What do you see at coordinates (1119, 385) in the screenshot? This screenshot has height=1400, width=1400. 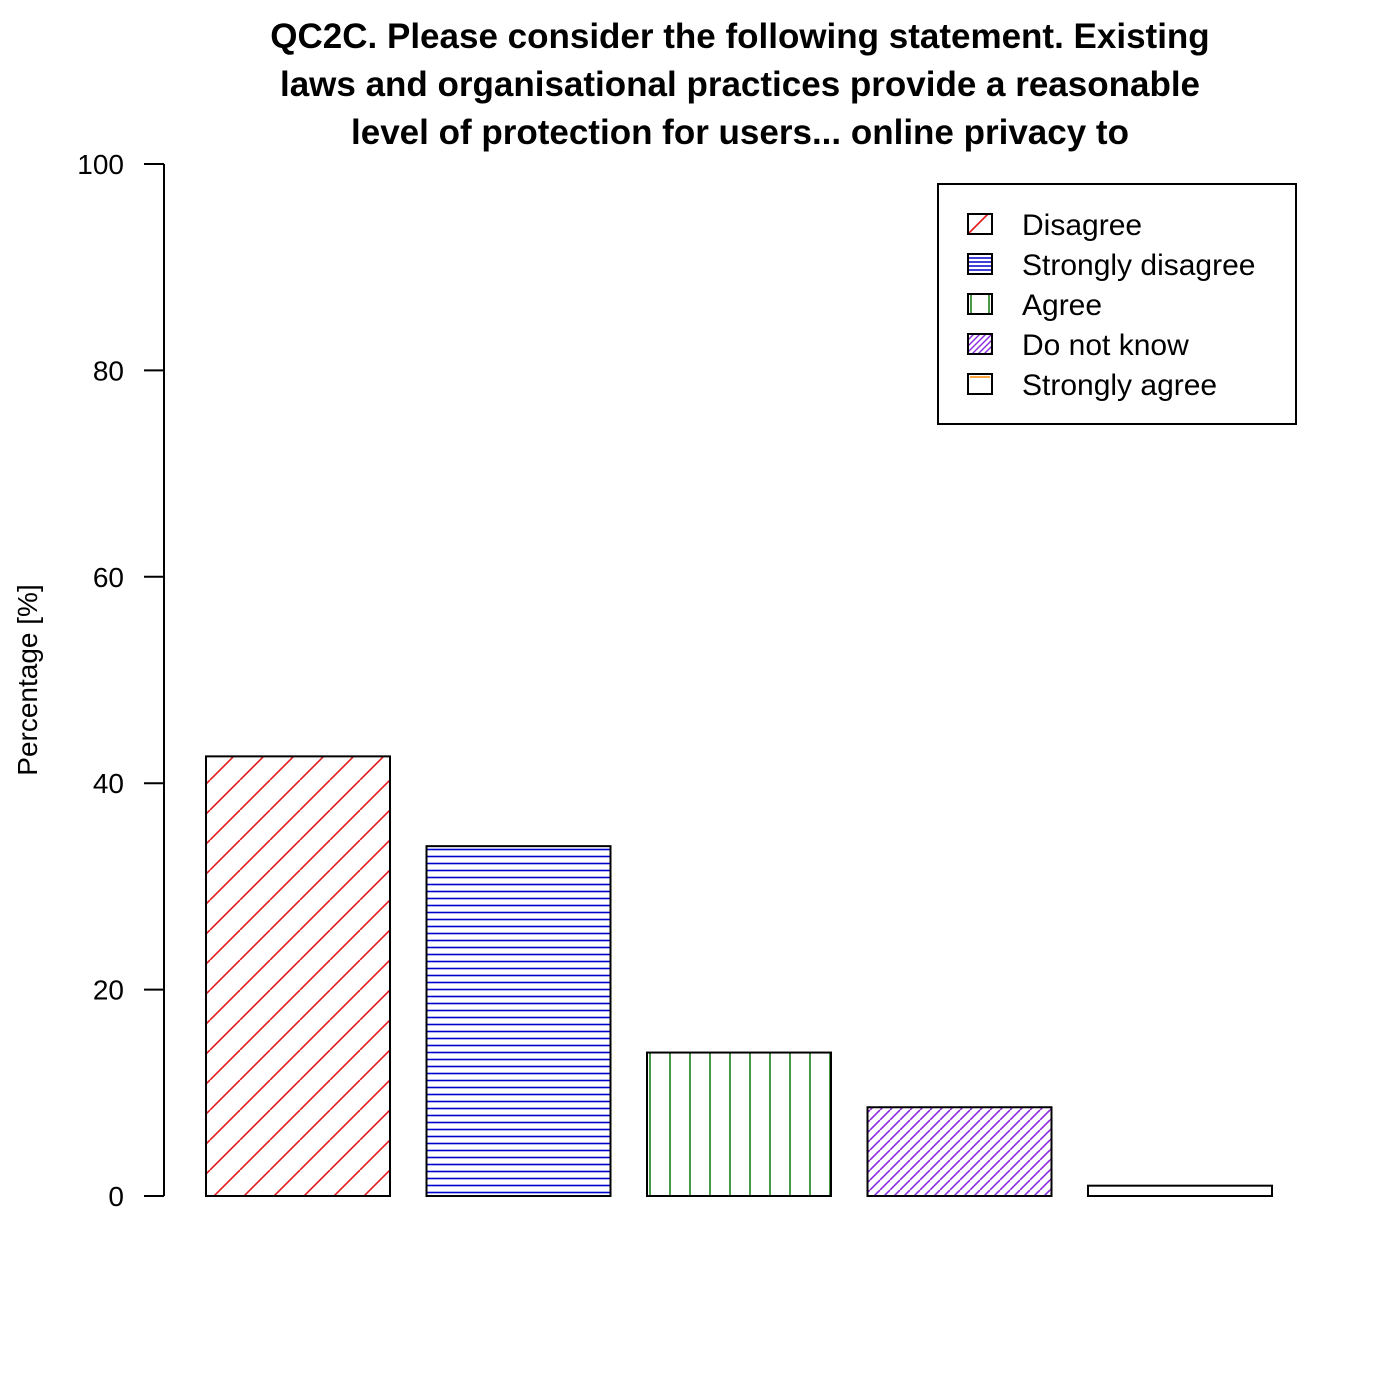 I see `legend-label: Strongly agree` at bounding box center [1119, 385].